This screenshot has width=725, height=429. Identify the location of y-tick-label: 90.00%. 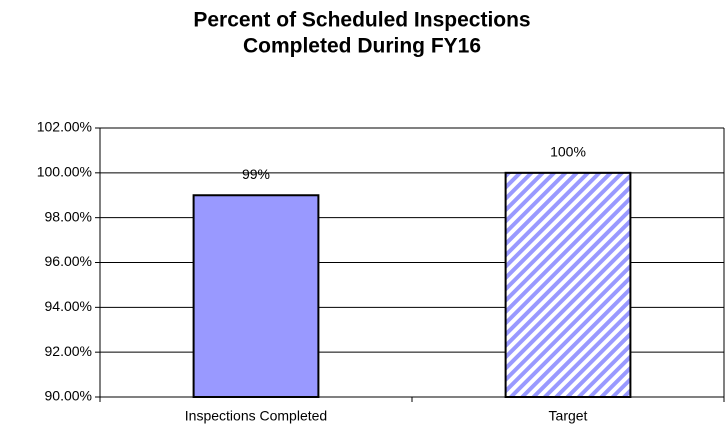
(68, 396).